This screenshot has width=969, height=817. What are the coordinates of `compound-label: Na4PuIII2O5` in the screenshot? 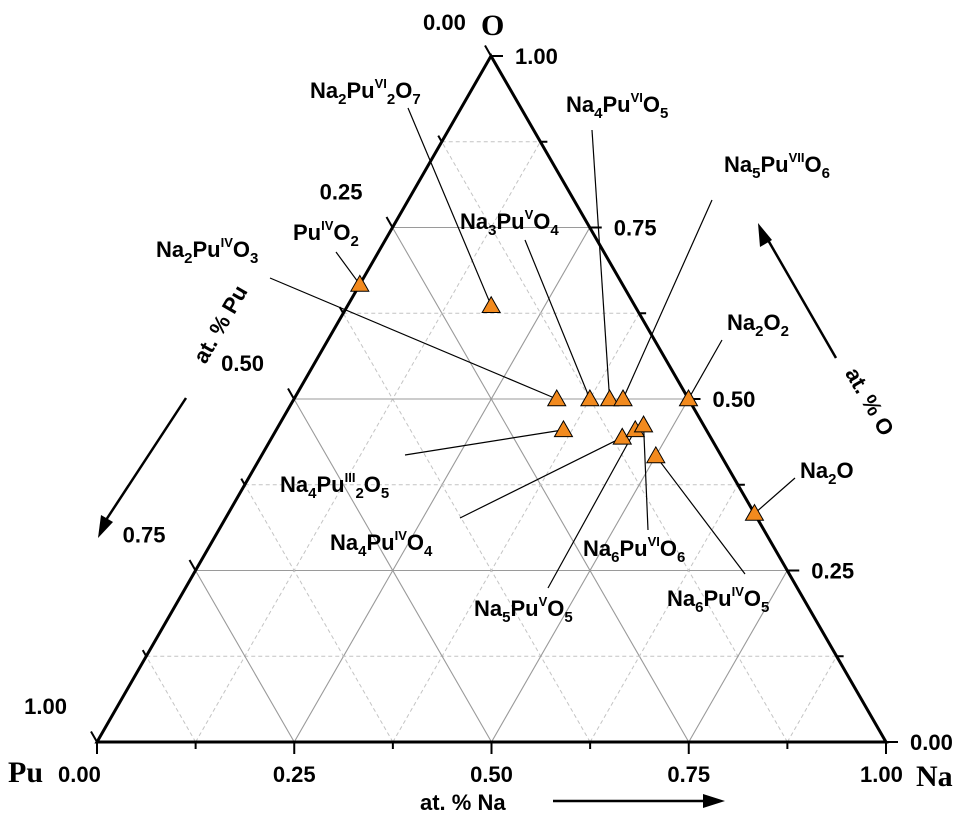 It's located at (334, 486).